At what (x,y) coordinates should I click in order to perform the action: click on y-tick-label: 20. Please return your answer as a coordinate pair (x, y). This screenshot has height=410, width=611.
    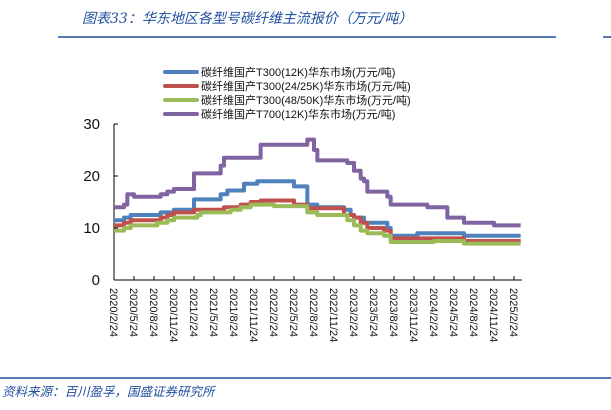
    Looking at the image, I should click on (91, 176).